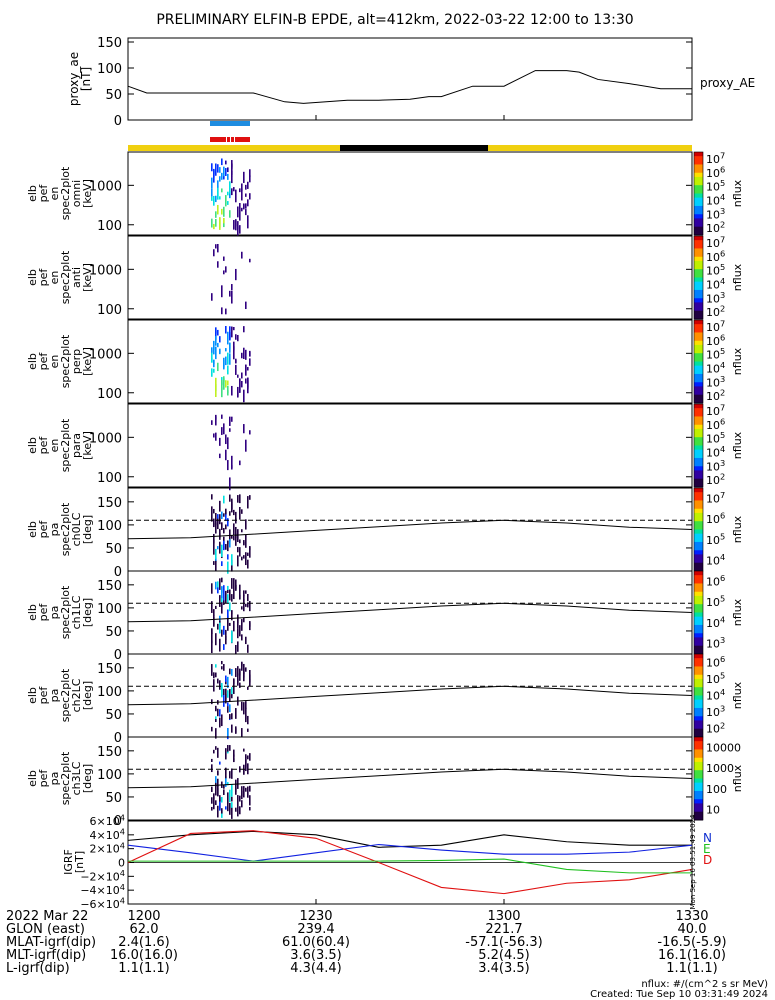  Describe the element at coordinates (409, 839) in the screenshot. I see `igrf-n-line` at that location.